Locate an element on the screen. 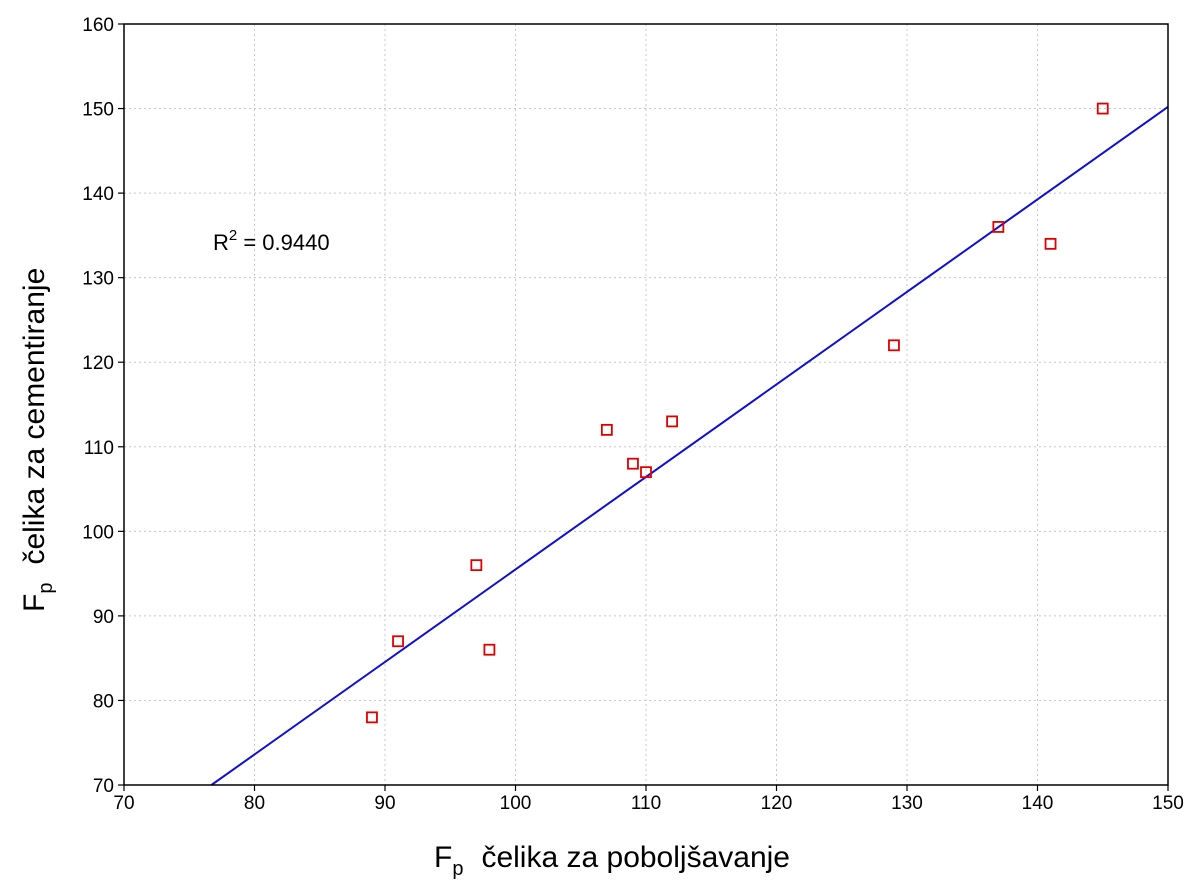 Image resolution: width=1192 pixels, height=881 pixels. x-tick-label: 120 is located at coordinates (777, 803).